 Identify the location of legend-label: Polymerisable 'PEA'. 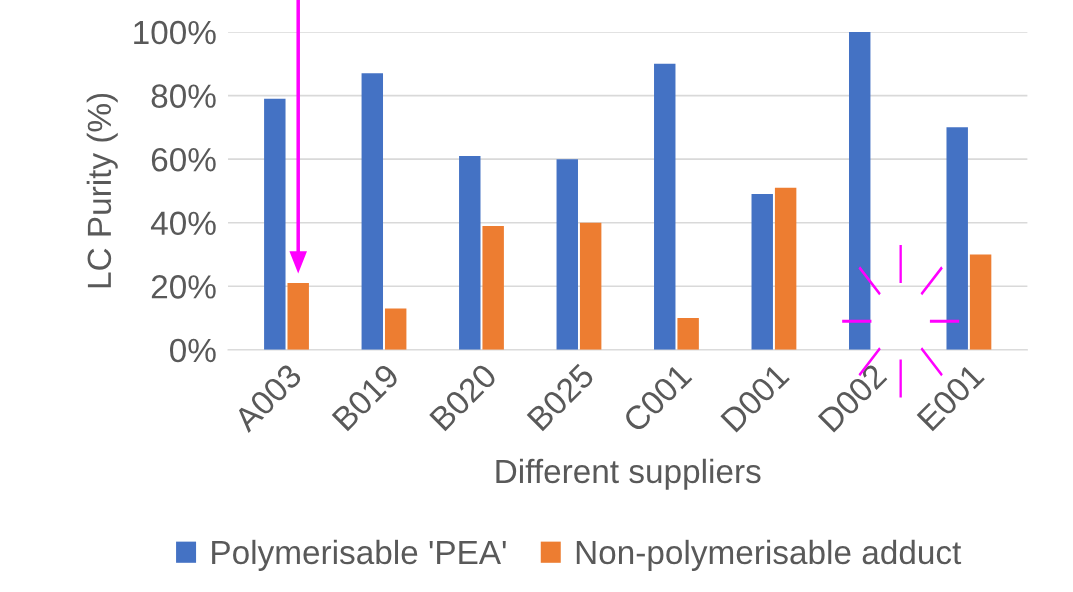
(359, 555).